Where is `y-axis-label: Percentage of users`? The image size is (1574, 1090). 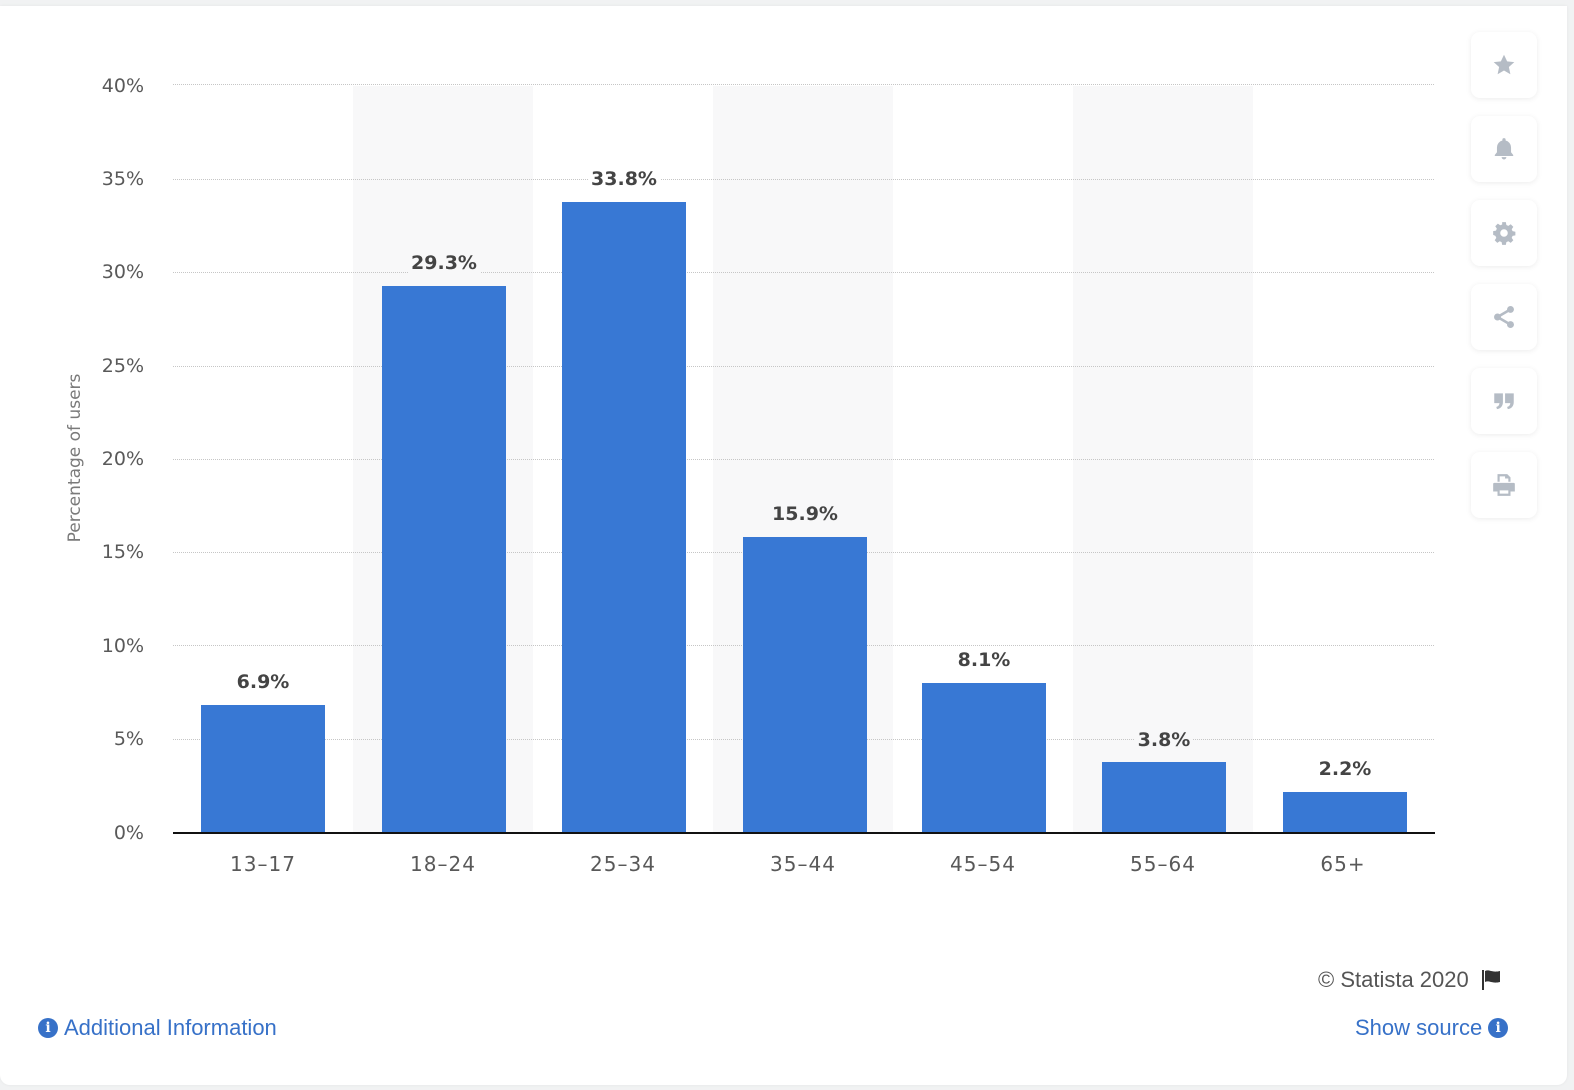
y-axis-label: Percentage of users is located at coordinates (75, 458).